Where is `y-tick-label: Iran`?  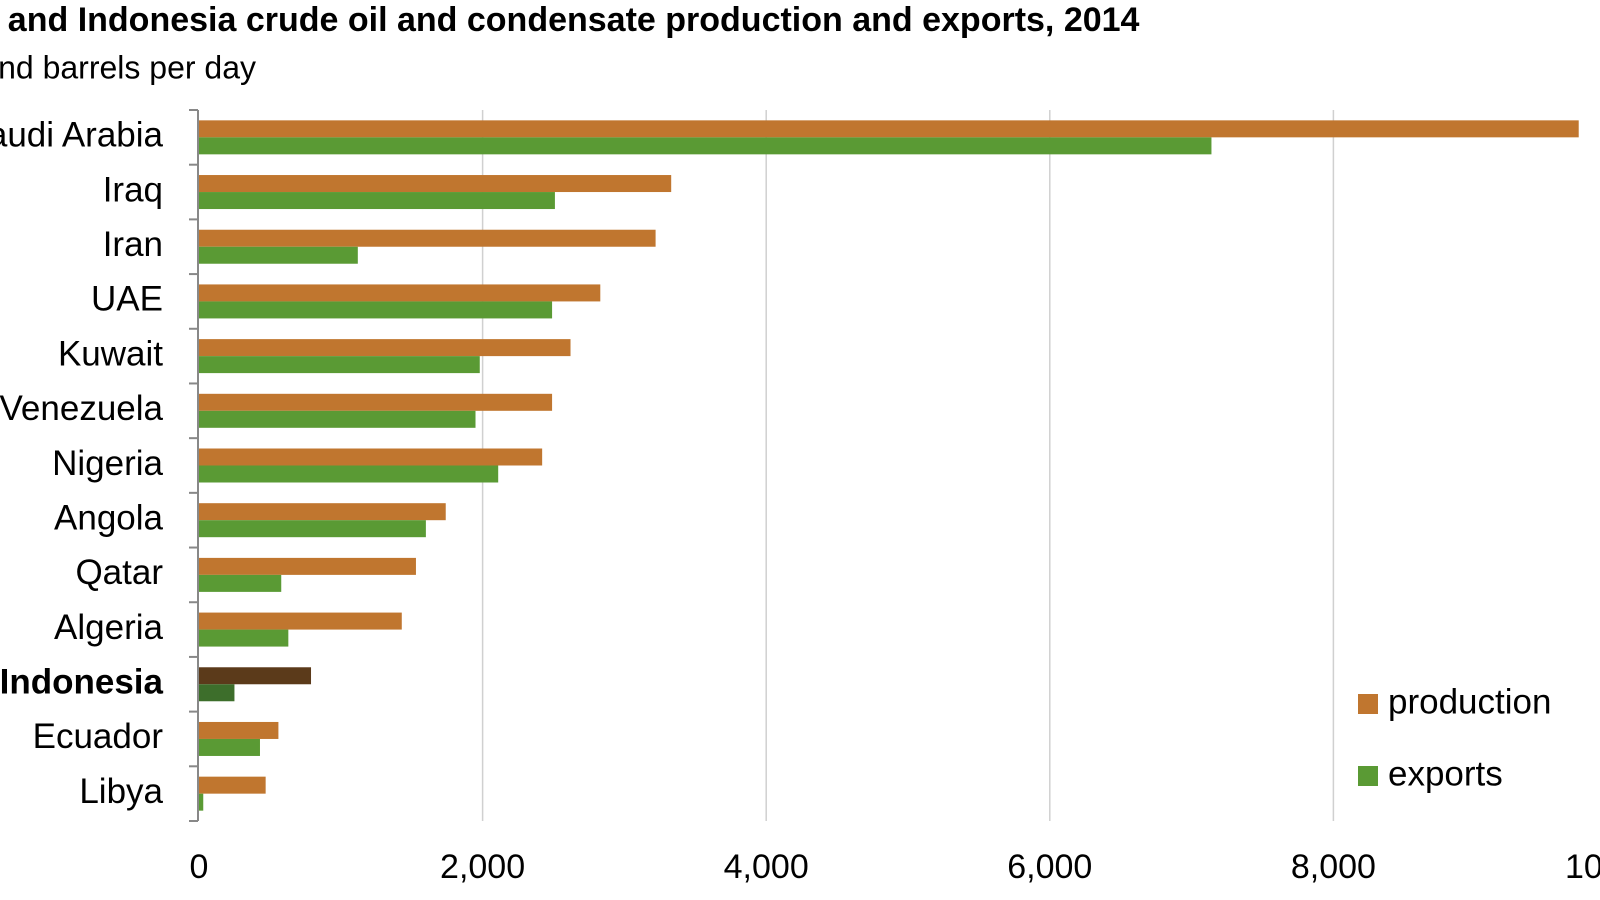
y-tick-label: Iran is located at coordinates (133, 244).